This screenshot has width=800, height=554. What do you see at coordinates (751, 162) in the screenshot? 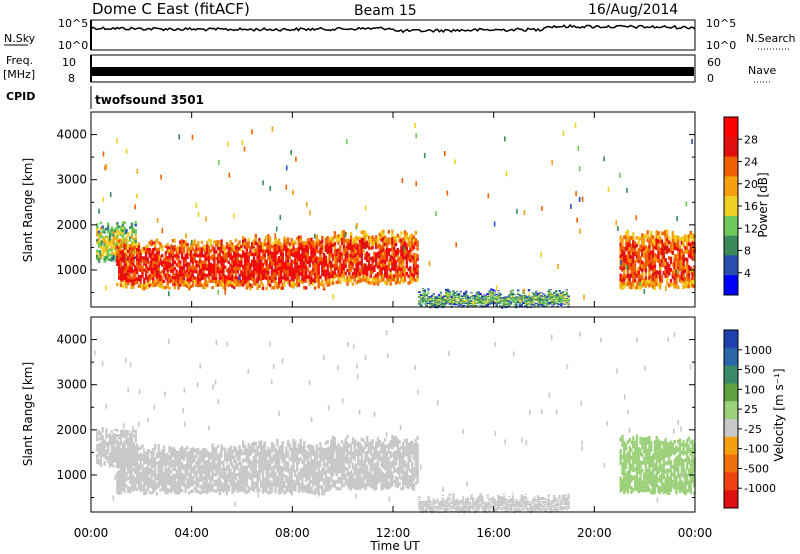
I see `power-colorbar-tick-label: 24` at bounding box center [751, 162].